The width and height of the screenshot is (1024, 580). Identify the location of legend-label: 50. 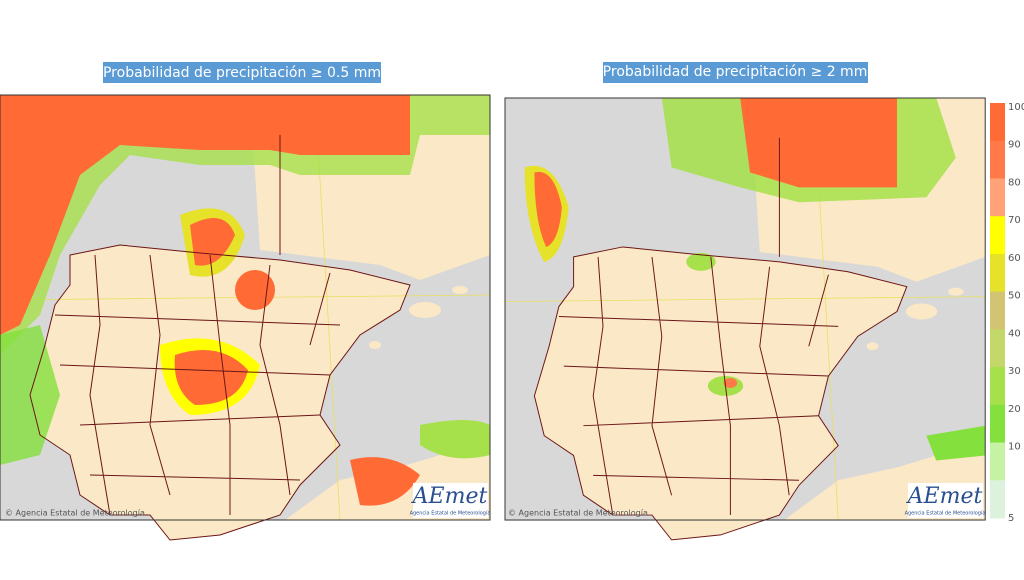
(1014, 296).